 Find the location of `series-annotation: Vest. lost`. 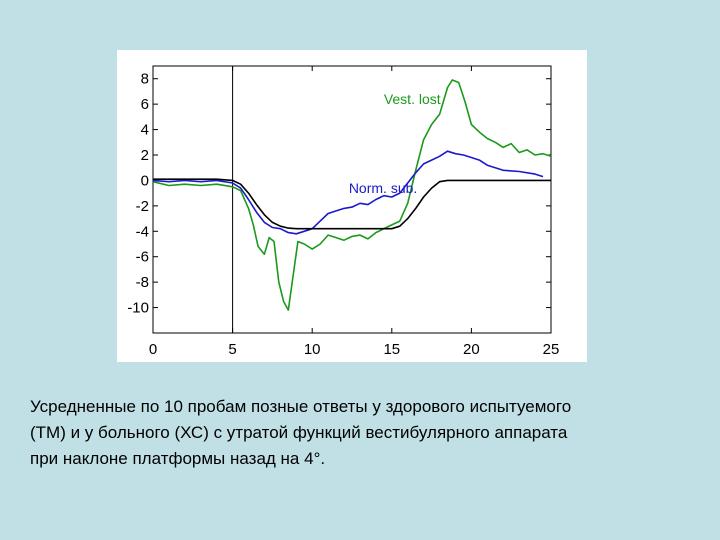

series-annotation: Vest. lost is located at coordinates (412, 99).